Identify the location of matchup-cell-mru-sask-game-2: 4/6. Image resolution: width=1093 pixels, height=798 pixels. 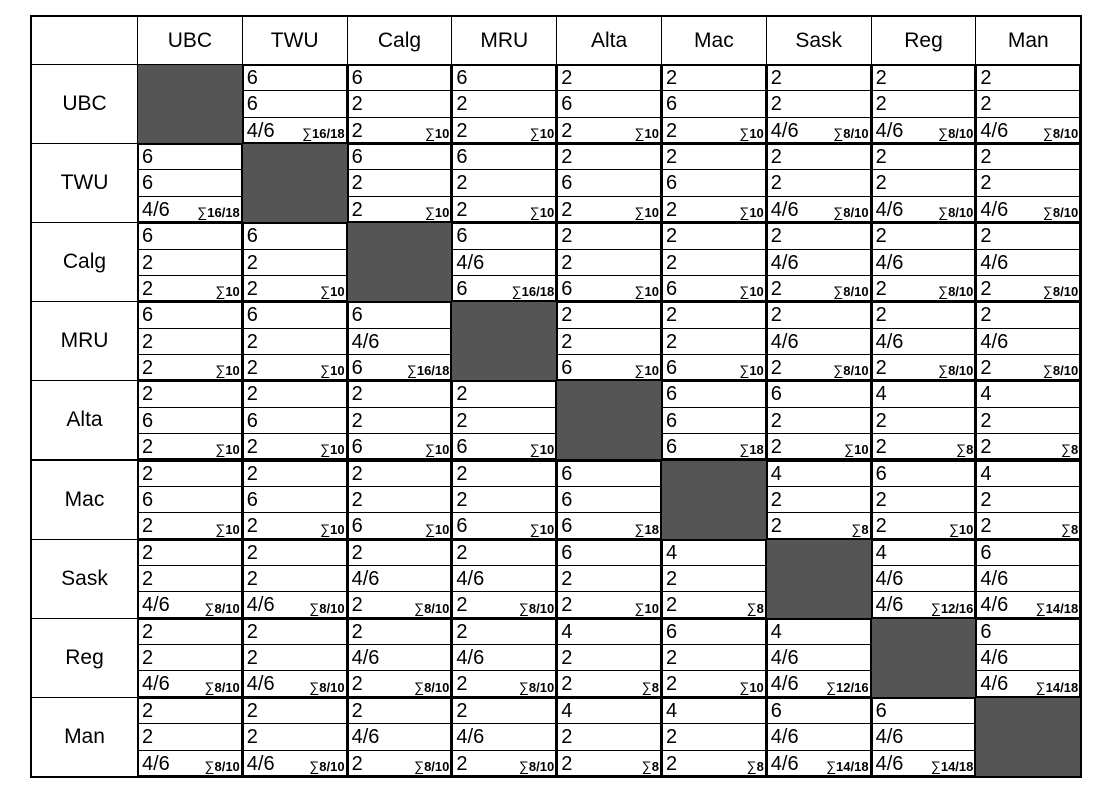
(818, 341).